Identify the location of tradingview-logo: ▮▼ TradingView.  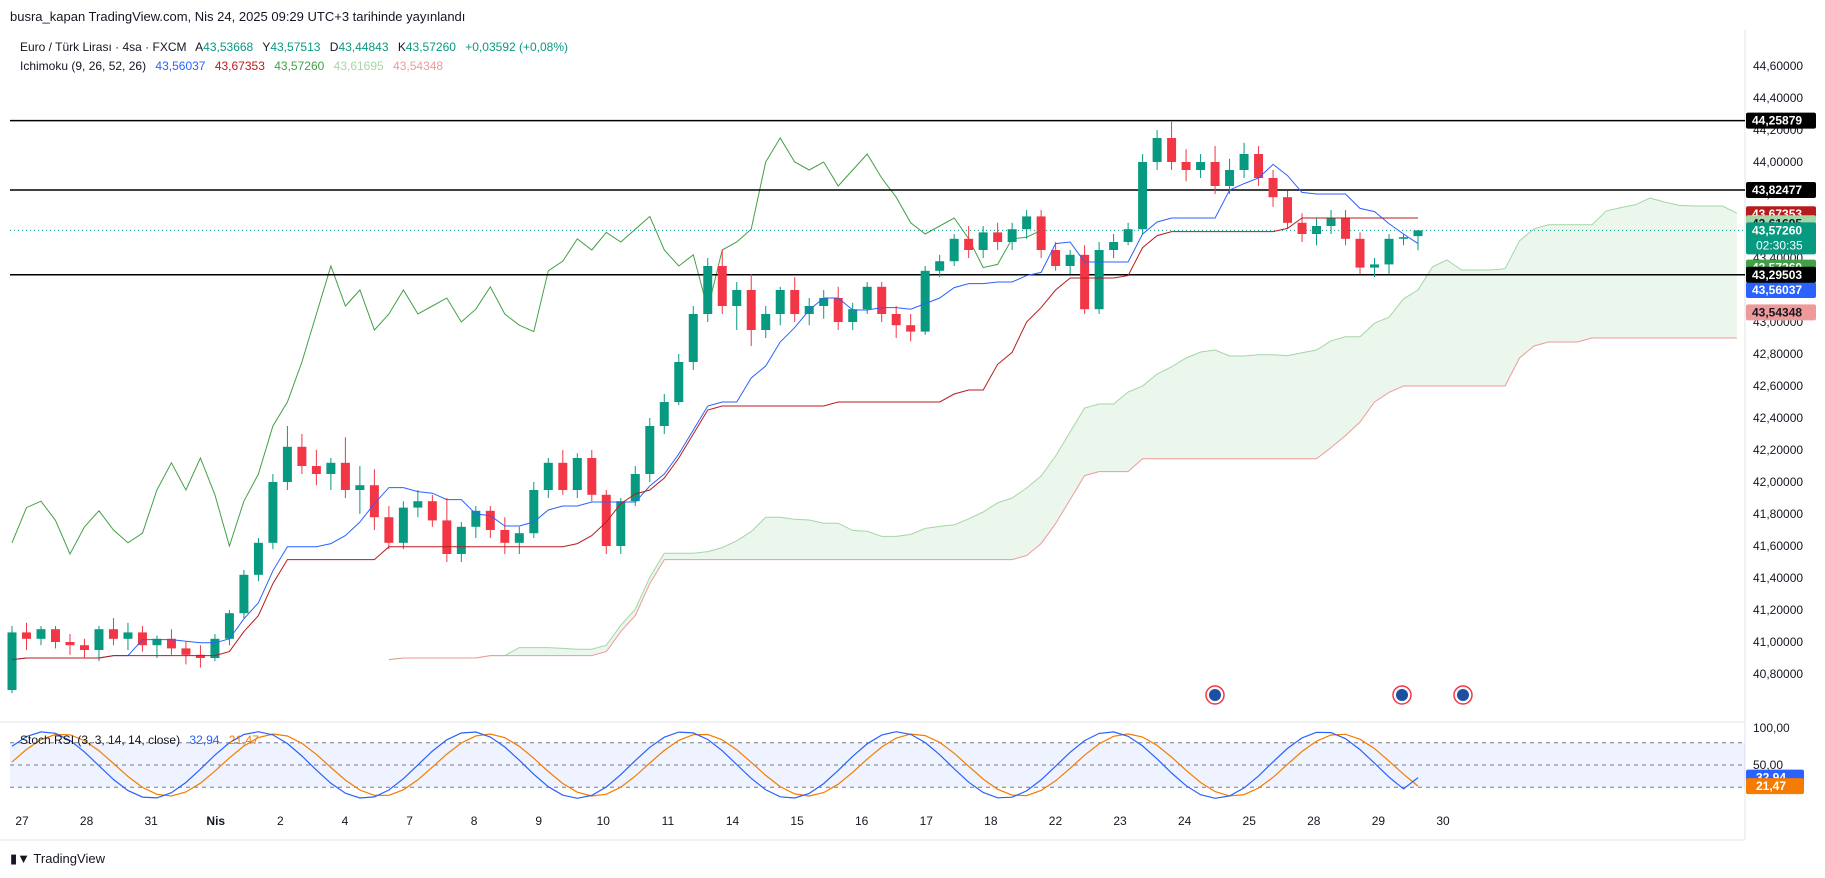
(57, 859).